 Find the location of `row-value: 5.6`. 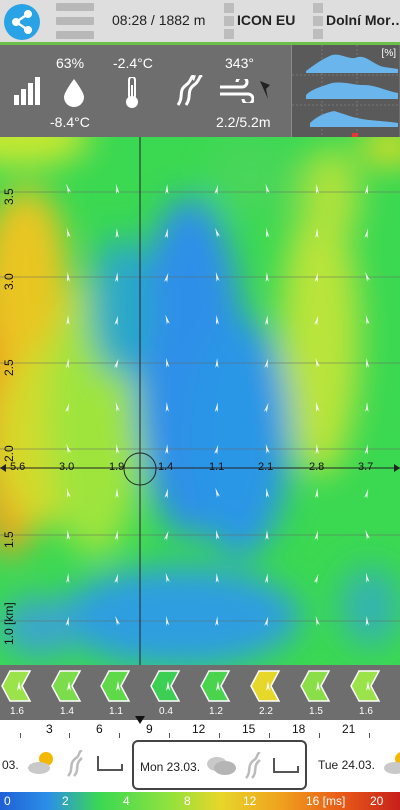

row-value: 5.6 is located at coordinates (18, 467).